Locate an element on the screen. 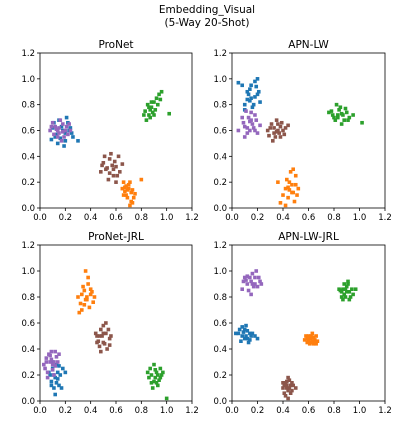 The height and width of the screenshot is (436, 415). series-green is located at coordinates (347, 290).